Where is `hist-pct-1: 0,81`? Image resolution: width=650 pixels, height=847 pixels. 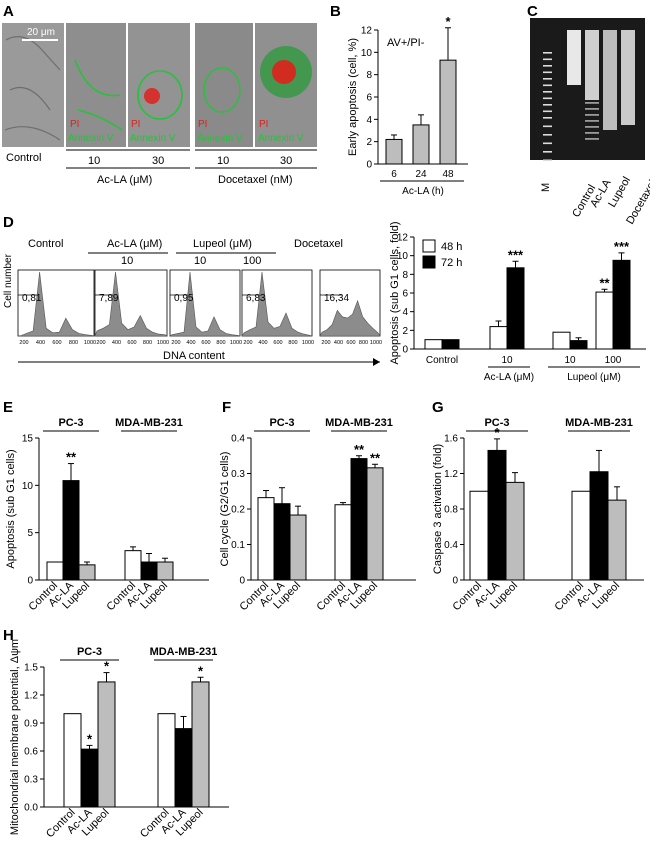
hist-pct-1: 0,81 is located at coordinates (32, 298).